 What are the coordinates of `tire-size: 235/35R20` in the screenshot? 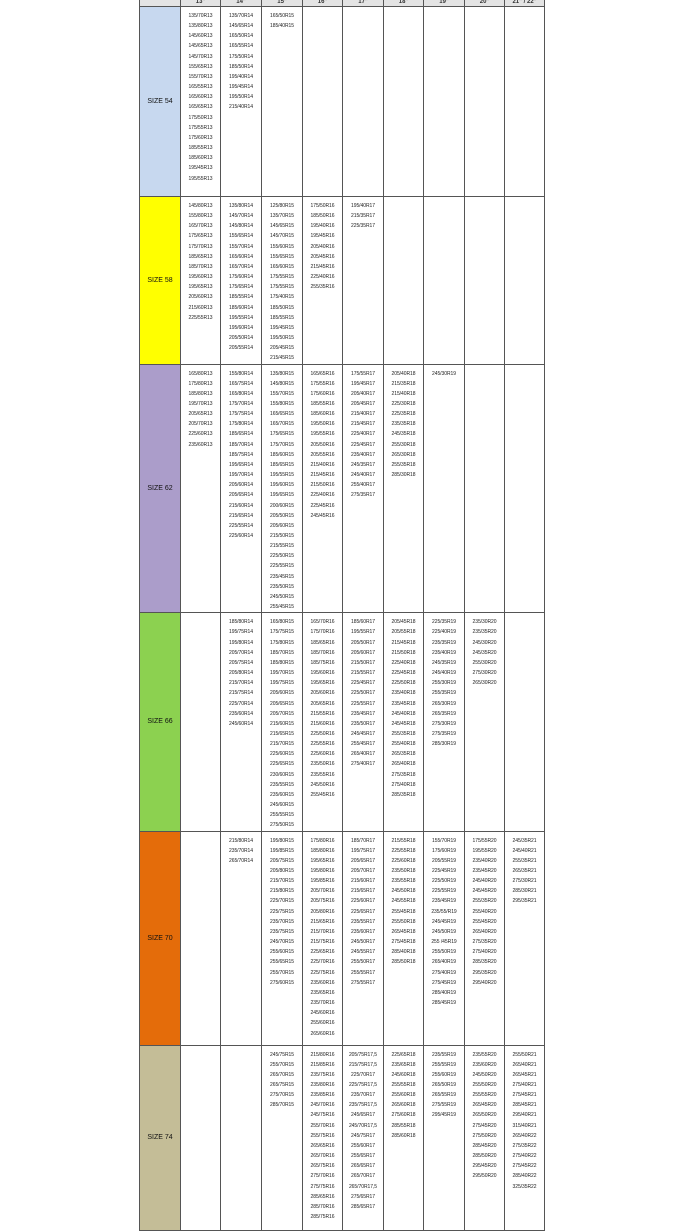 It's located at (484, 632).